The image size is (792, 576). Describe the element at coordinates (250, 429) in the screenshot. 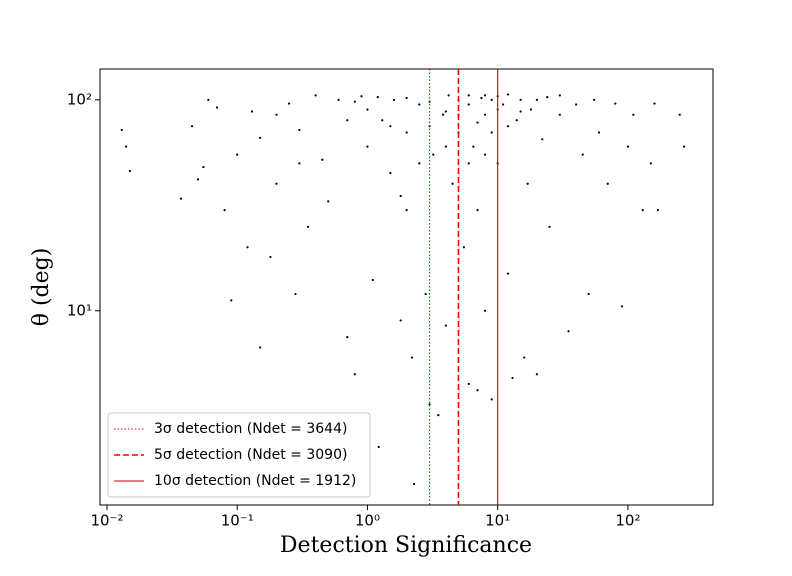

I see `legend-label: 3σ detection (Ndet = 3644)` at that location.